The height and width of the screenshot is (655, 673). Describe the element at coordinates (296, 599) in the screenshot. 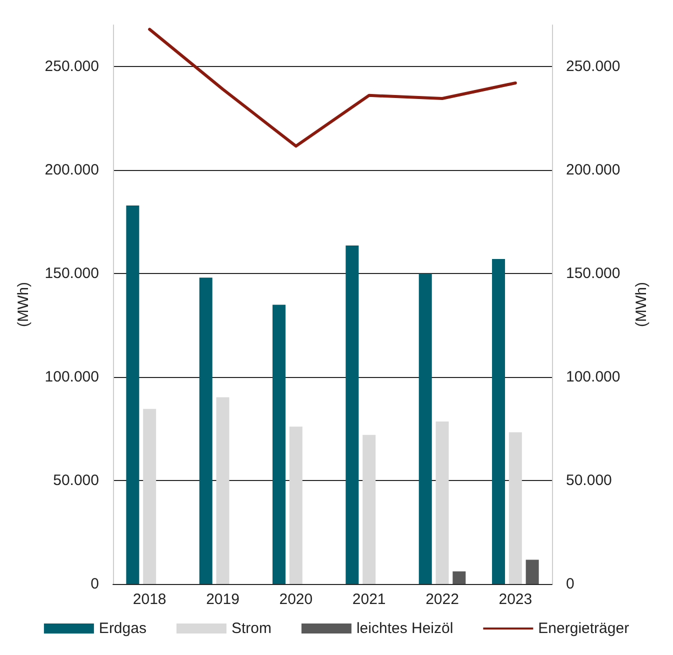

I see `x-tick-label: 2020` at that location.